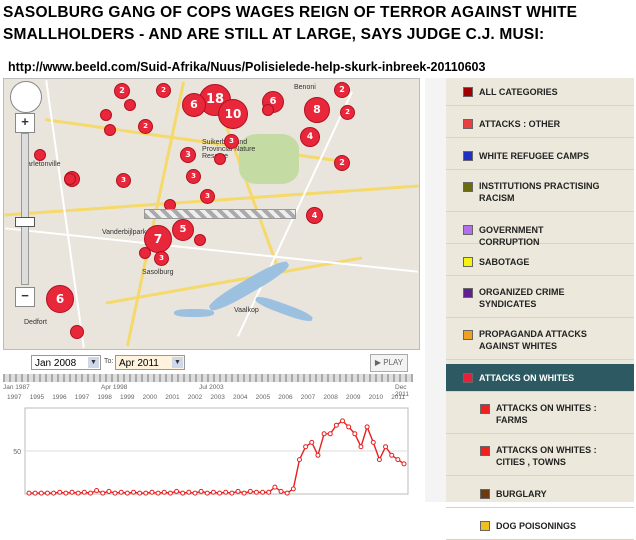 Image resolution: width=636 pixels, height=540 pixels. I want to click on legend-item: SABOTAGE, so click(540, 262).